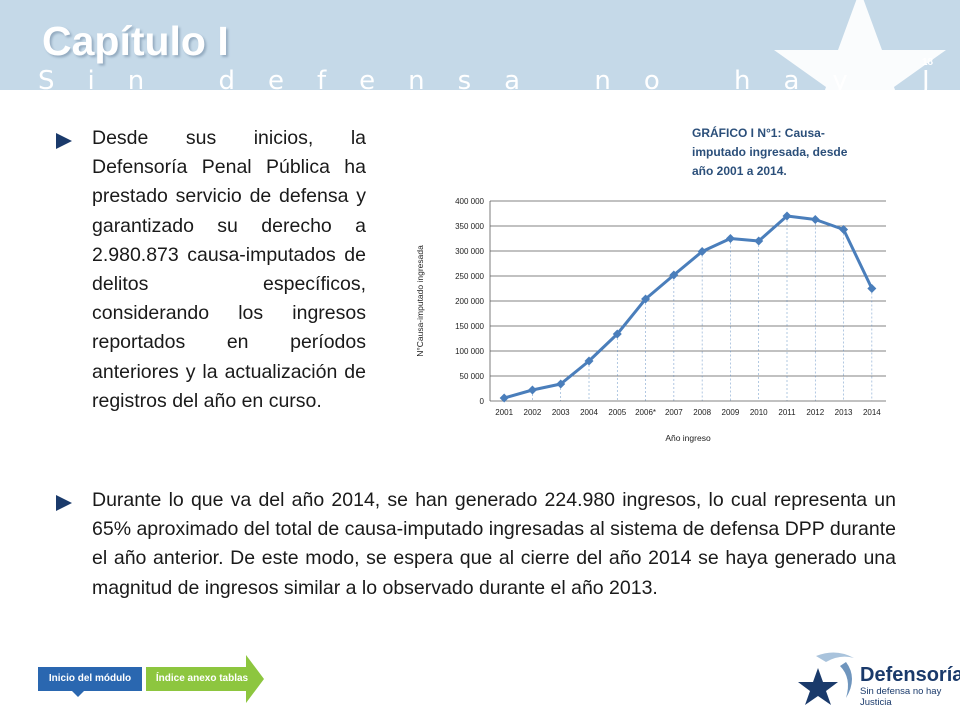 The width and height of the screenshot is (960, 720). What do you see at coordinates (901, 697) in the screenshot?
I see `logo-tagline: Sin defensa no hay Justicia` at bounding box center [901, 697].